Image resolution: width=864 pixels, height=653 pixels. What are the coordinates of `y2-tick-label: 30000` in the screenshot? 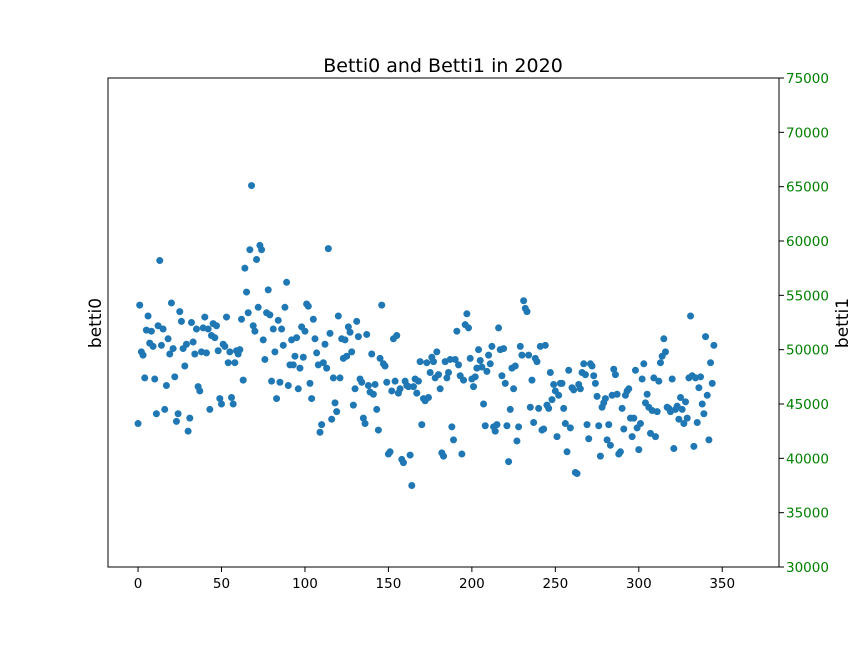 It's located at (807, 568).